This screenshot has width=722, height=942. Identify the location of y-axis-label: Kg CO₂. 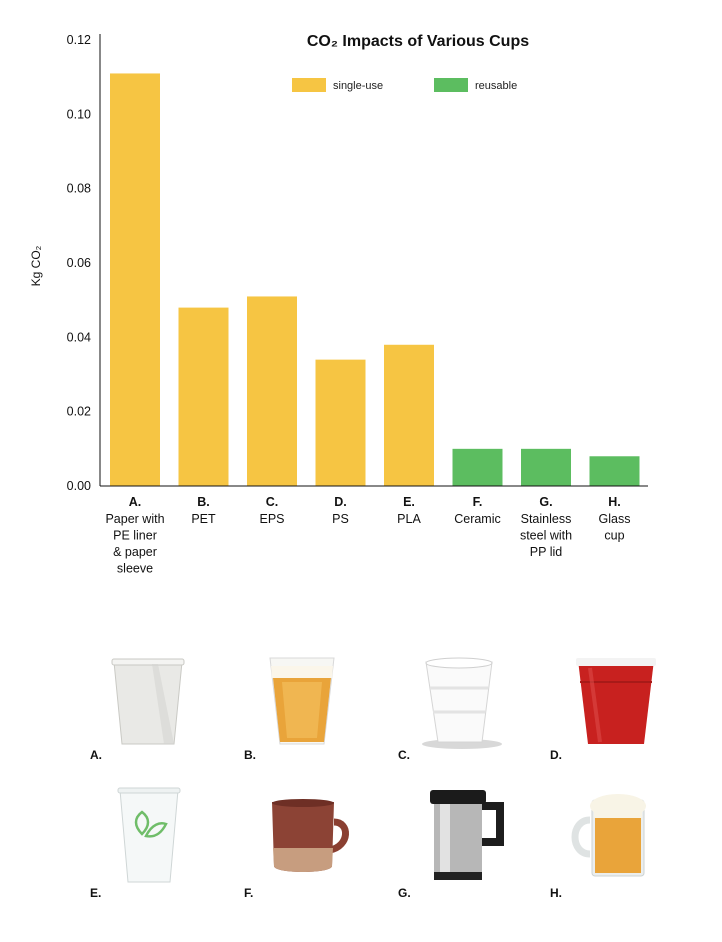
(36, 265).